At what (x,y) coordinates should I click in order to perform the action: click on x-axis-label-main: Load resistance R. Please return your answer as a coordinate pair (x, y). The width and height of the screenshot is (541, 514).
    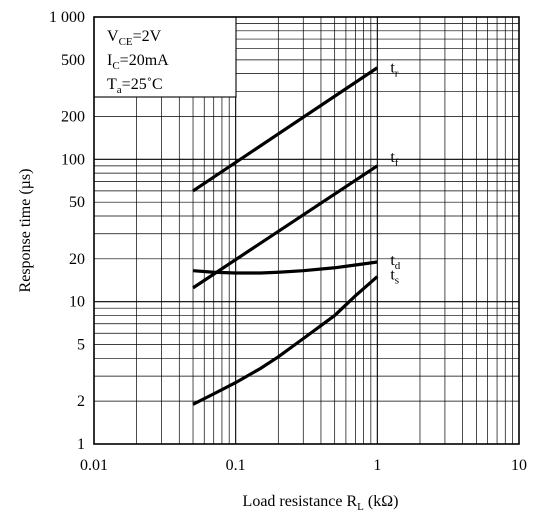
    Looking at the image, I should click on (300, 501).